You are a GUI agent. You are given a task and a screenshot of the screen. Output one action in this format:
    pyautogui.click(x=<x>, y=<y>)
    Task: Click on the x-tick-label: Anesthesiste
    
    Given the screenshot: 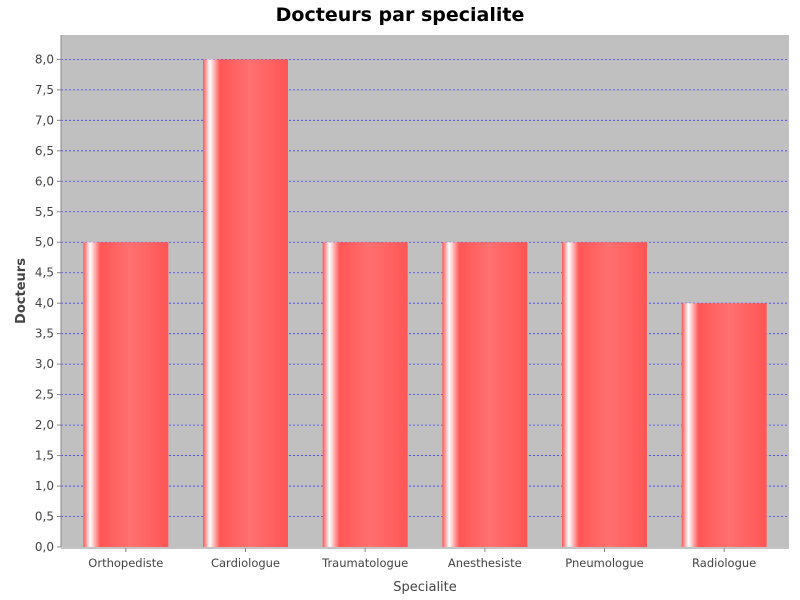 What is the action you would take?
    pyautogui.click(x=485, y=563)
    